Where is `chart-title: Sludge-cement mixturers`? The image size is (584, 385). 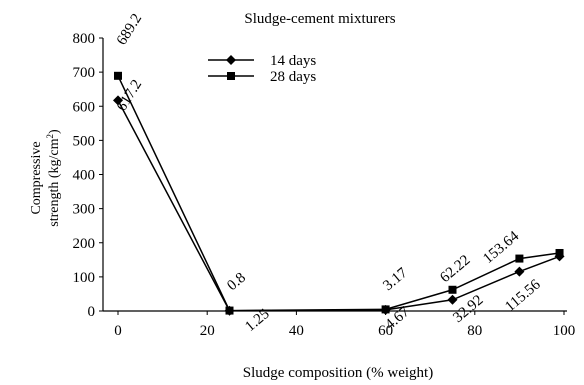 chart-title: Sludge-cement mixturers is located at coordinates (319, 19).